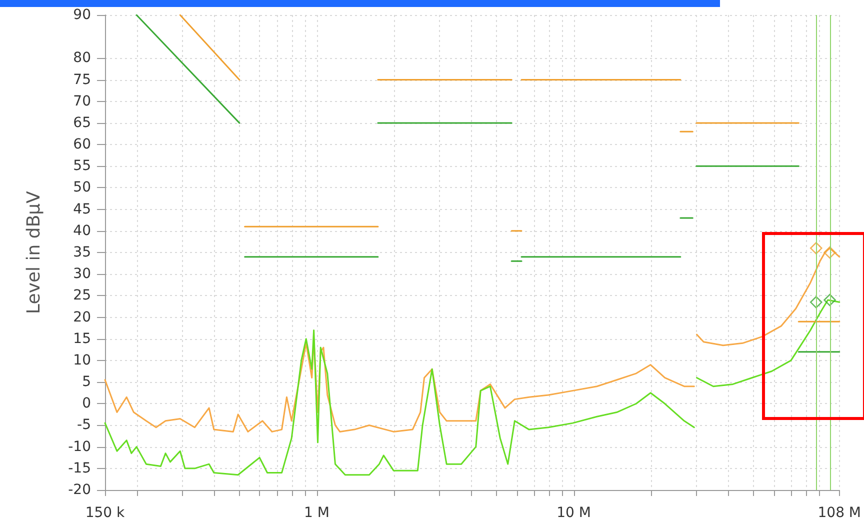 This screenshot has width=864, height=527. What do you see at coordinates (82, 296) in the screenshot?
I see `y-tick-label: 25` at bounding box center [82, 296].